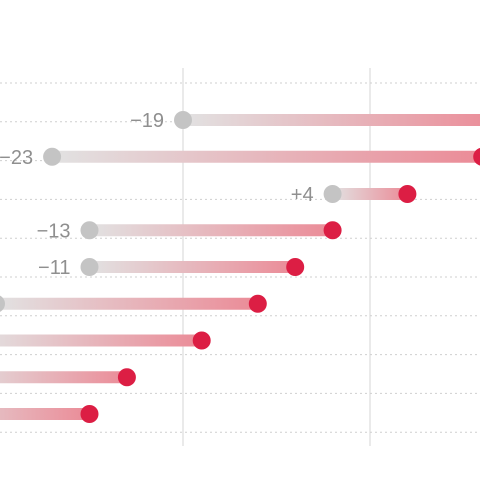  Describe the element at coordinates (54, 231) in the screenshot. I see `delta-label-3: −13` at that location.